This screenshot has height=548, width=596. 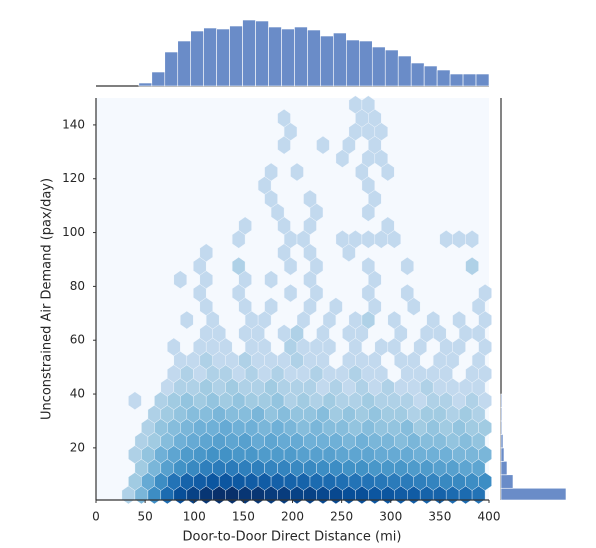 What do you see at coordinates (77, 447) in the screenshot?
I see `y-tick-label: 20` at bounding box center [77, 447].